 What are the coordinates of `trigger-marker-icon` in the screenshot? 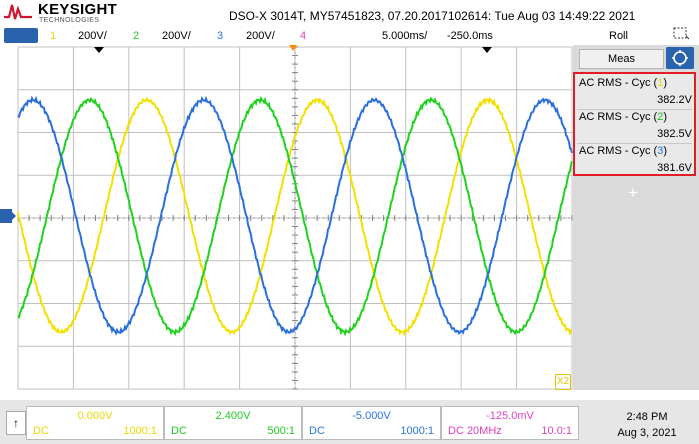 It's located at (293, 49).